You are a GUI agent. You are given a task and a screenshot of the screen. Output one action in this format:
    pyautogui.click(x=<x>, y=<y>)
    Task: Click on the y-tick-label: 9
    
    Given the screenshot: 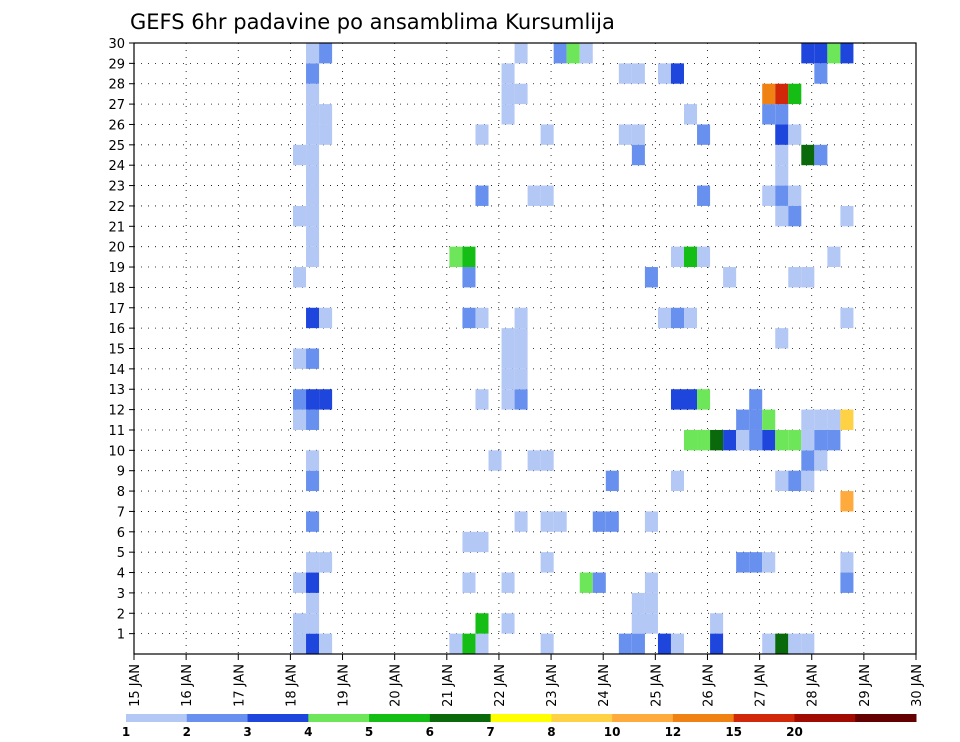 What is the action you would take?
    pyautogui.click(x=121, y=472)
    